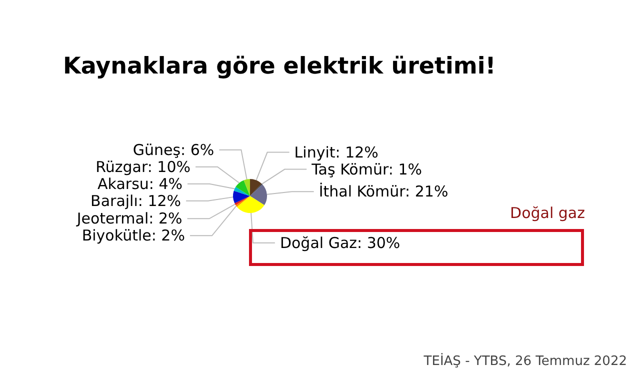  I want to click on slice-label: Güneş: 6%, so click(173, 149).